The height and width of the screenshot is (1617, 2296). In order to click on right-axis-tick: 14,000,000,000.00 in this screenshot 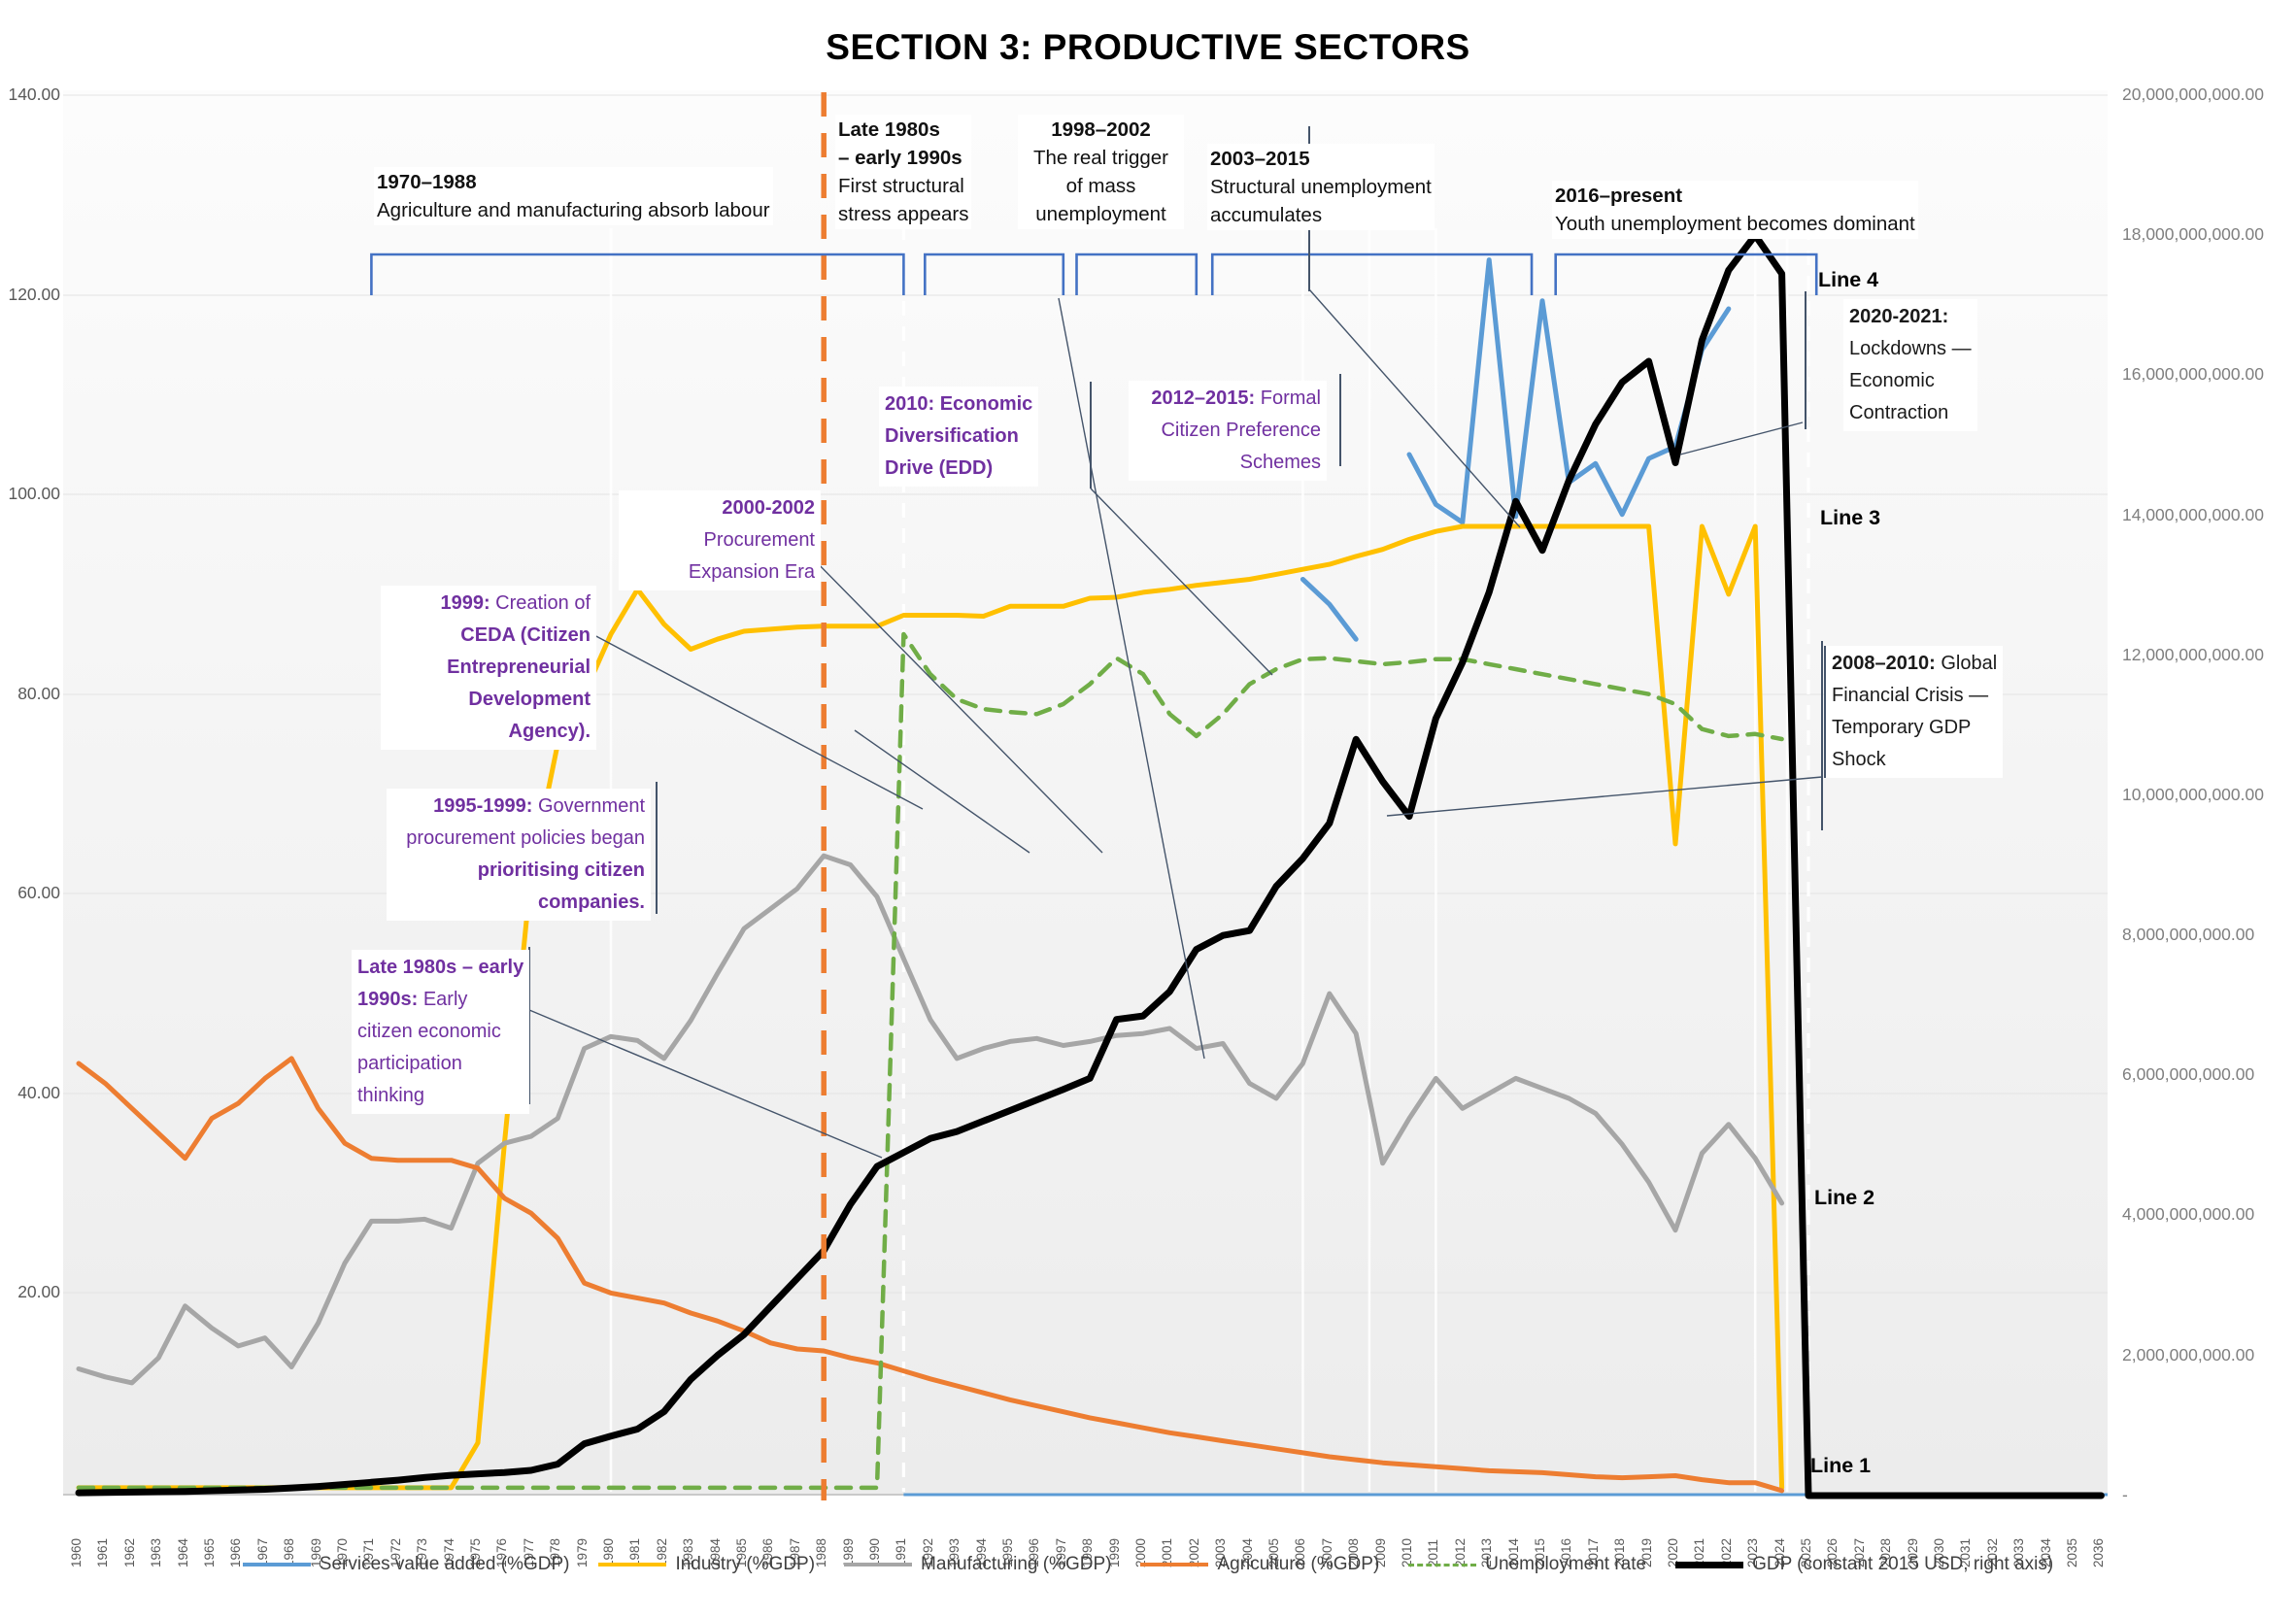, I will do `click(2193, 515)`.